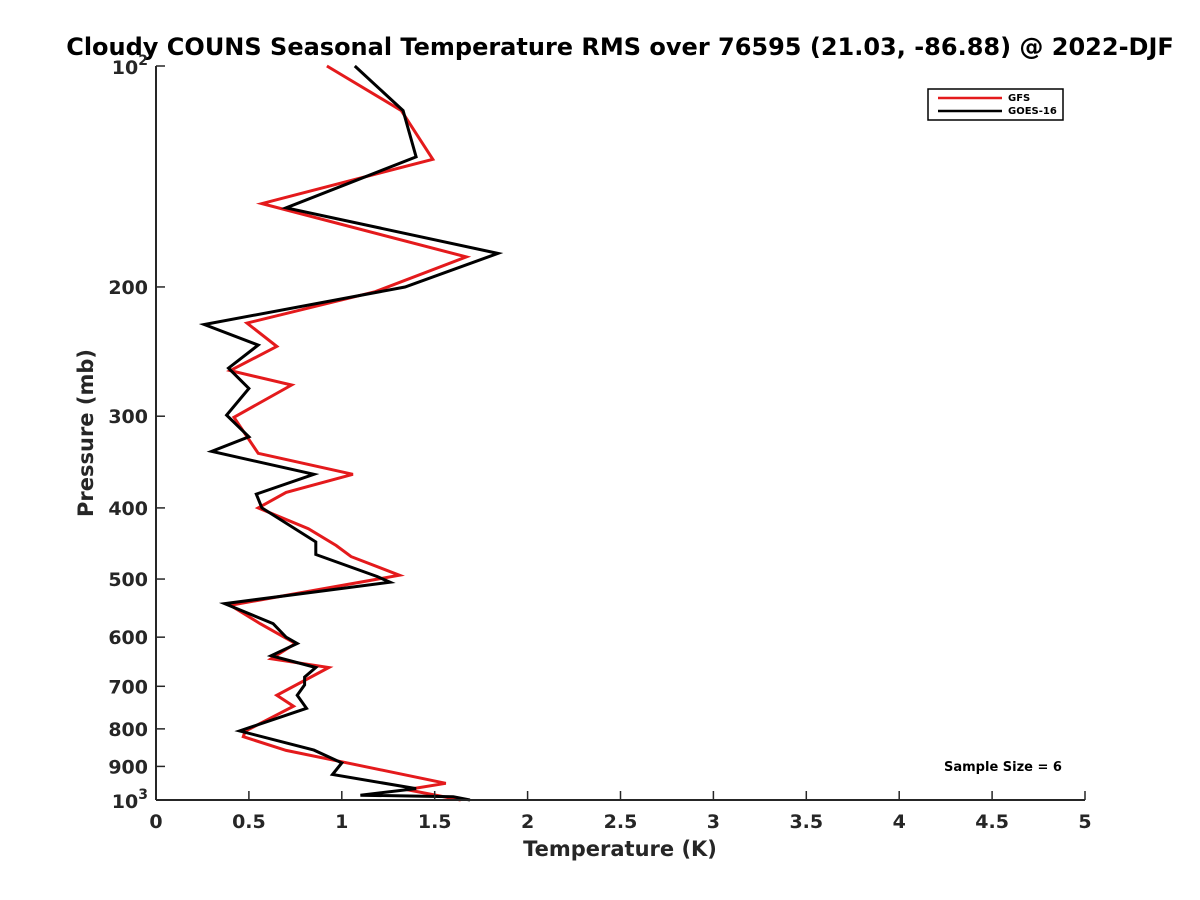 Image resolution: width=1200 pixels, height=900 pixels. What do you see at coordinates (155, 822) in the screenshot?
I see `x-tick-label: 0` at bounding box center [155, 822].